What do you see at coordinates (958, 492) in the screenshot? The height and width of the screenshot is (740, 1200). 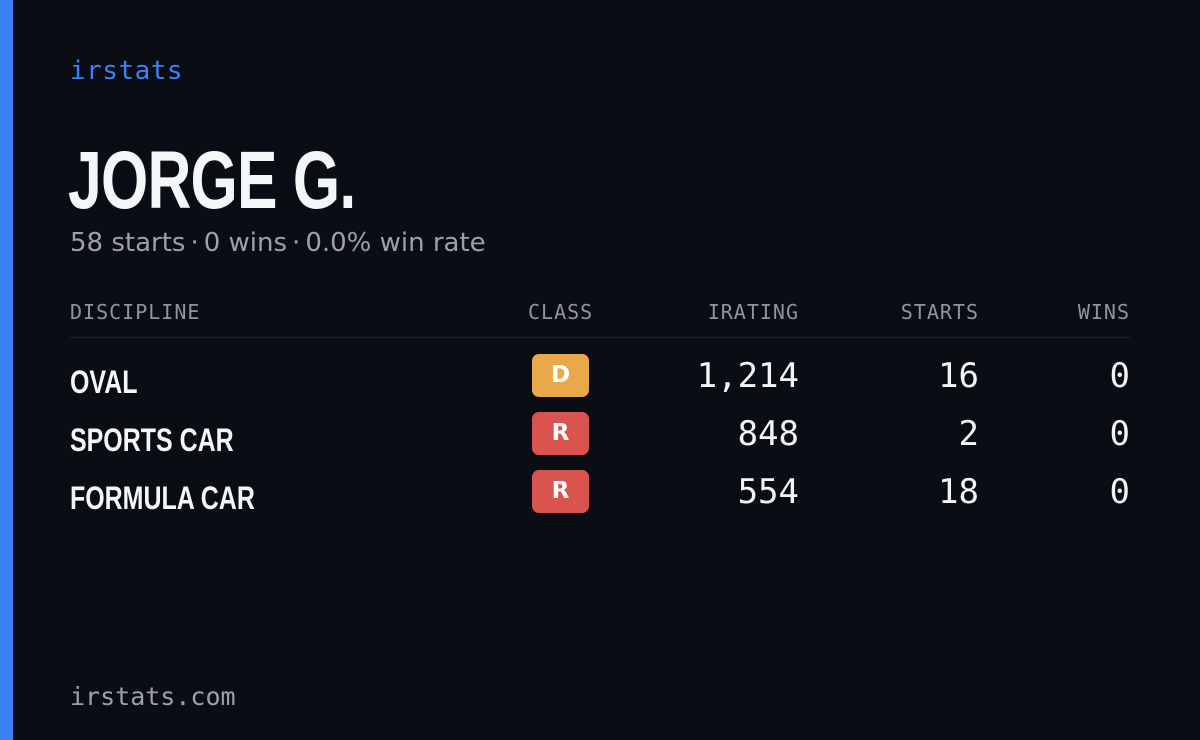 I see `starts-value: 18` at bounding box center [958, 492].